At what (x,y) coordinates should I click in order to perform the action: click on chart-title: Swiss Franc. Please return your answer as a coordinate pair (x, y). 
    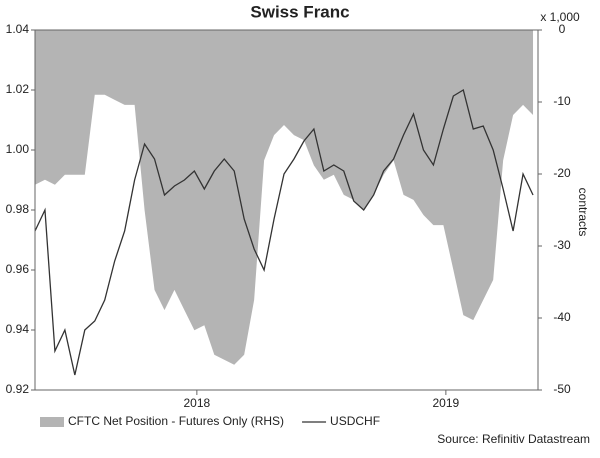
    Looking at the image, I should click on (299, 11).